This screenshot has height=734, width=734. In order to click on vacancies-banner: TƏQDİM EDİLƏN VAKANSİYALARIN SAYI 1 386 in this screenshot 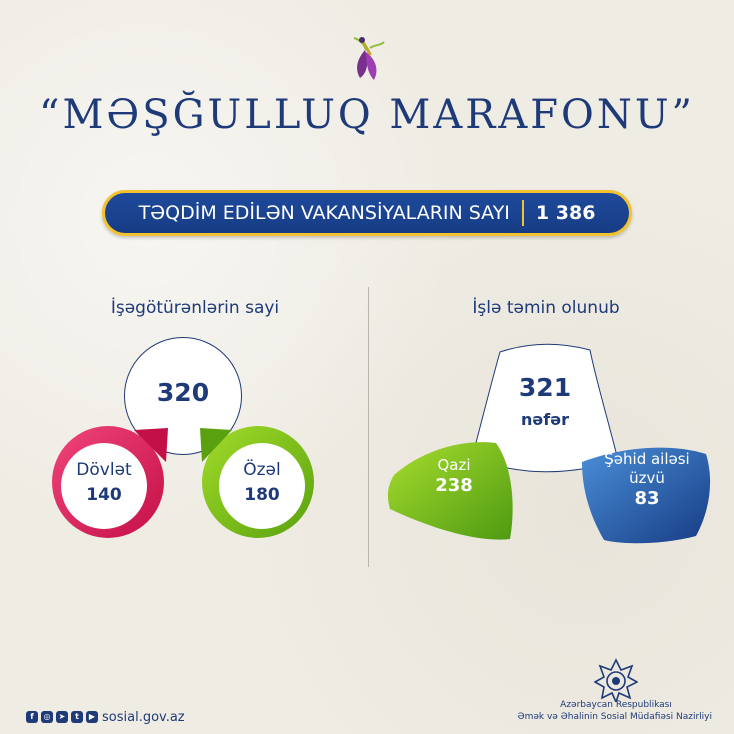, I will do `click(367, 213)`.